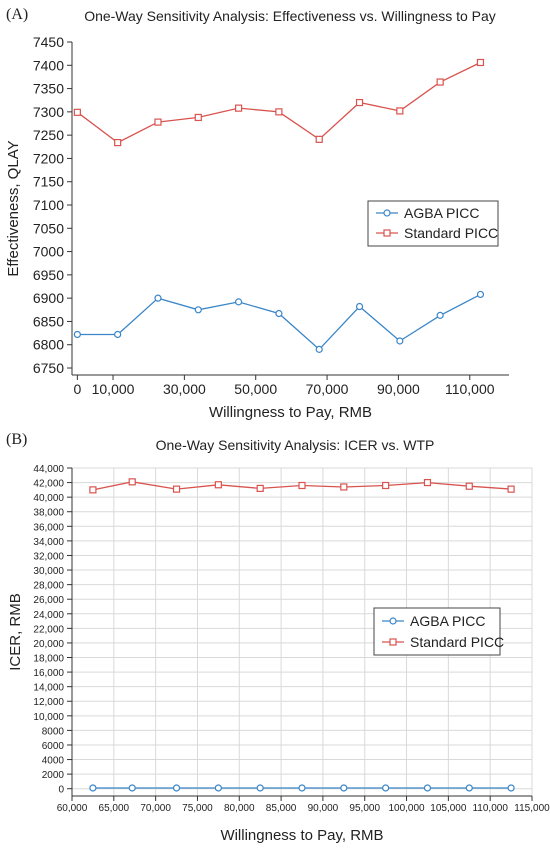 This screenshot has height=852, width=550. I want to click on y-tick-label: 6800, so click(48, 345).